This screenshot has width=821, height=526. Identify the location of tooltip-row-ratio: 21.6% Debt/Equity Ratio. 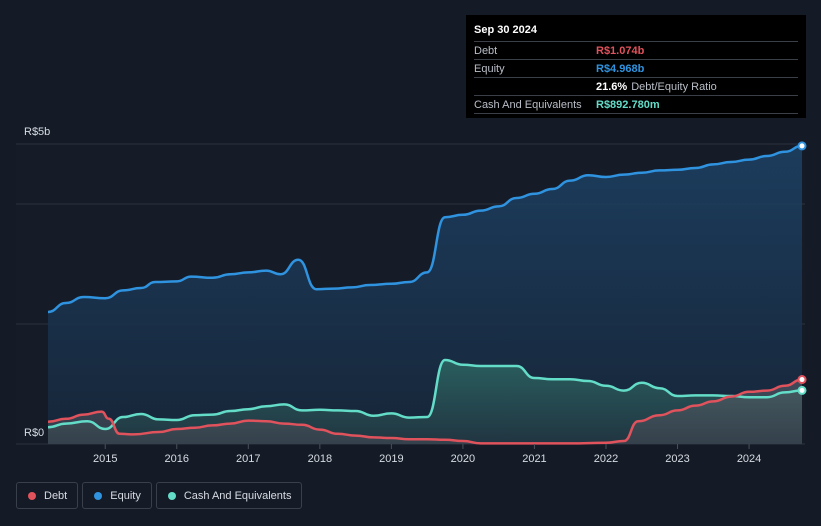
(636, 86).